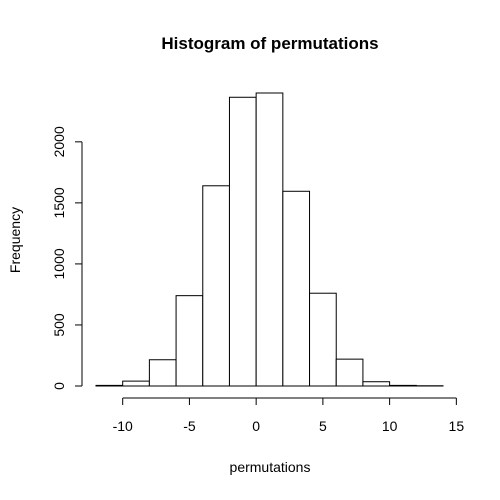 Image resolution: width=500 pixels, height=500 pixels. What do you see at coordinates (390, 426) in the screenshot?
I see `x-tick-label: 10` at bounding box center [390, 426].